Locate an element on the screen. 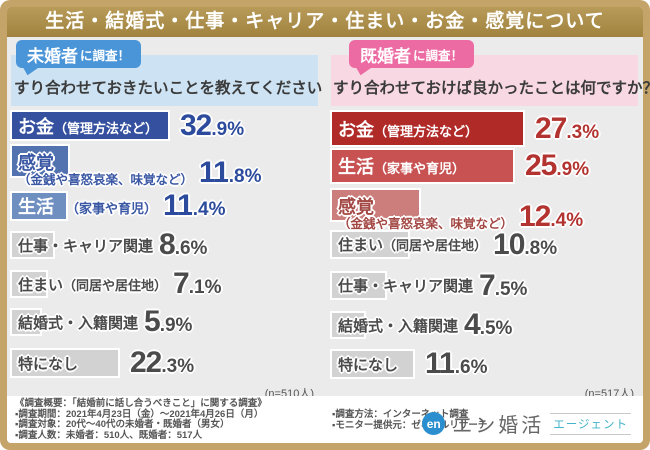  page-title: 生活・結婚式・仕事・キャリア・住まい・お金・感覚について is located at coordinates (325, 21).